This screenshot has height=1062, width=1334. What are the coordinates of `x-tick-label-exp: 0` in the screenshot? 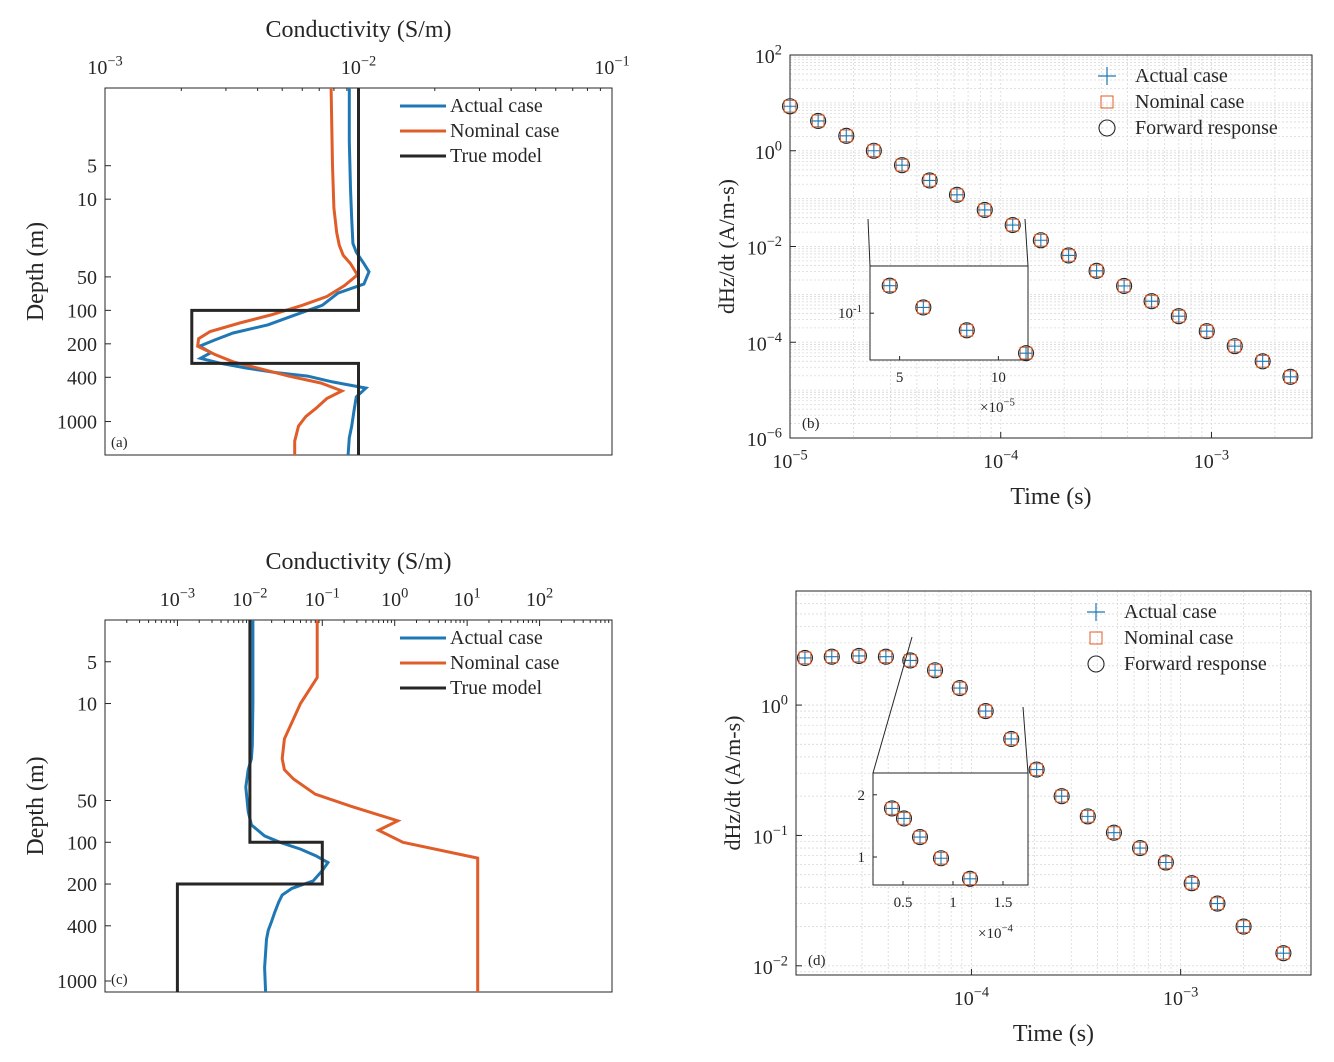 It's located at (404, 594).